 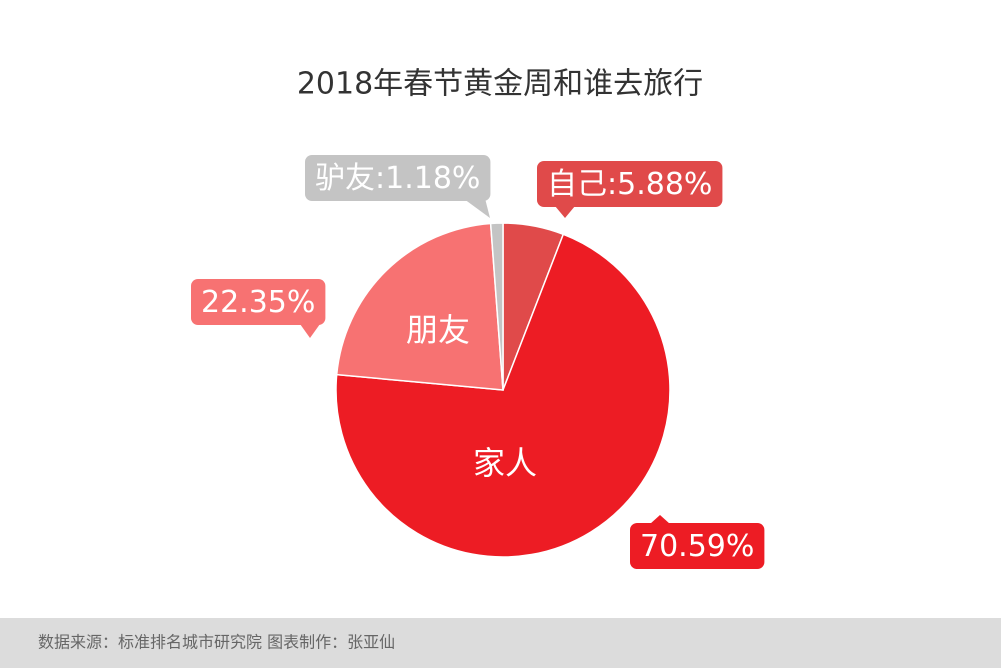 I want to click on data-label-text: 自己:5.88%, so click(x=629, y=184).